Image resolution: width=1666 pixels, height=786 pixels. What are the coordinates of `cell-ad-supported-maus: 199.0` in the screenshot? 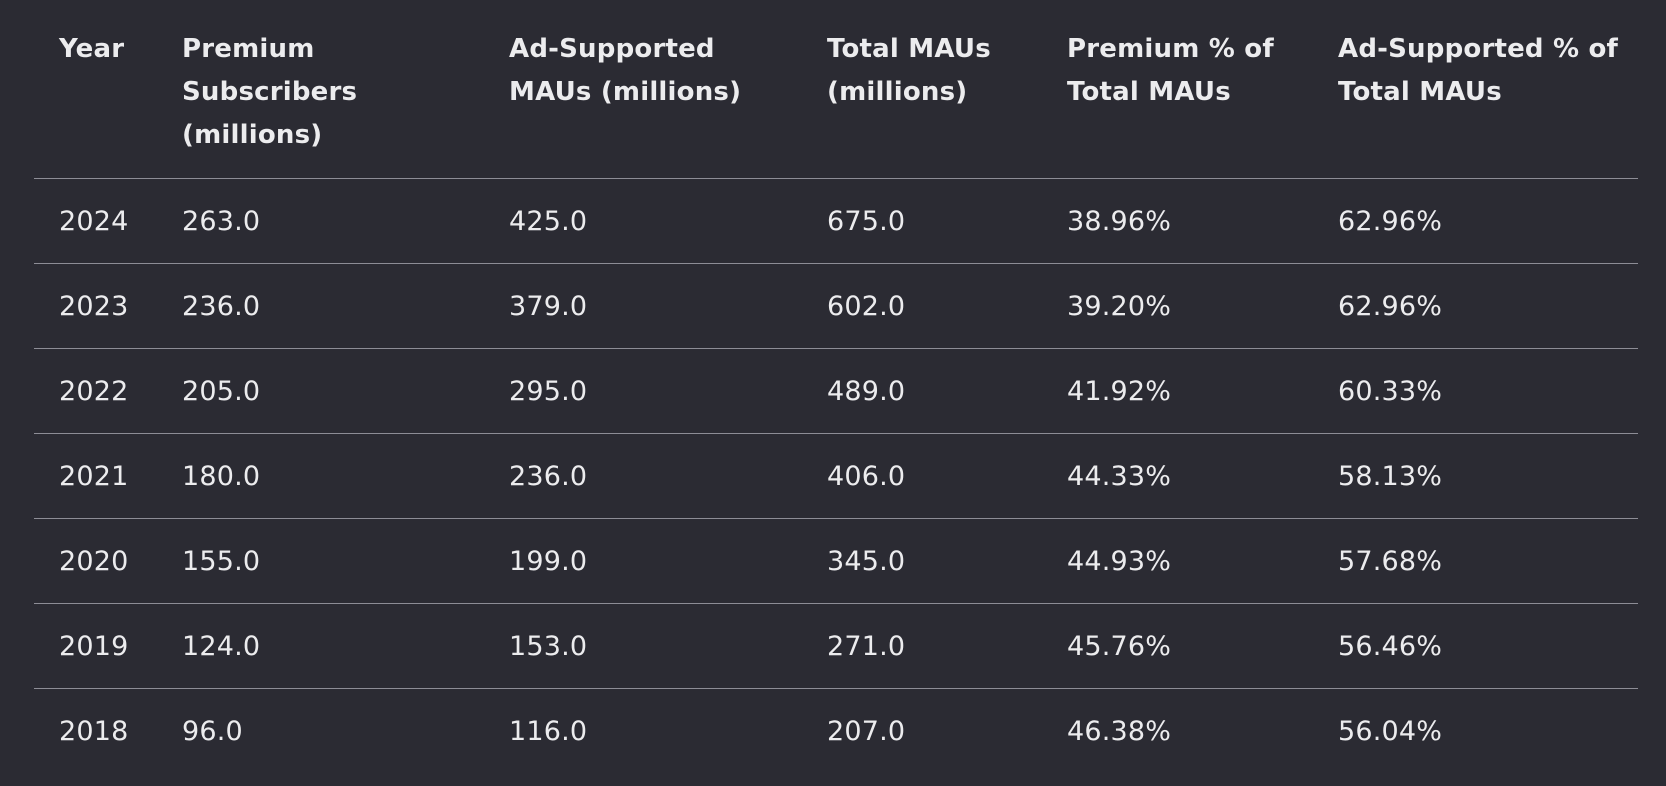 It's located at (643, 561).